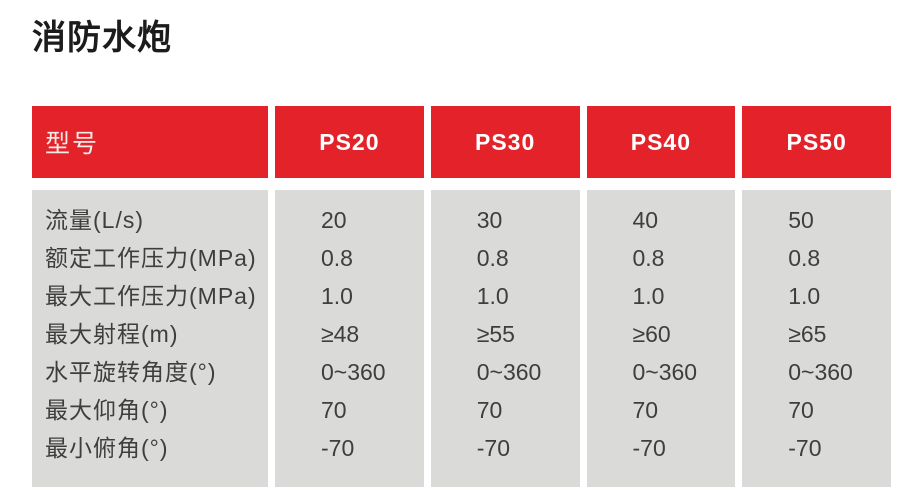  What do you see at coordinates (107, 410) in the screenshot?
I see `row-label: 最大仰角(°)` at bounding box center [107, 410].